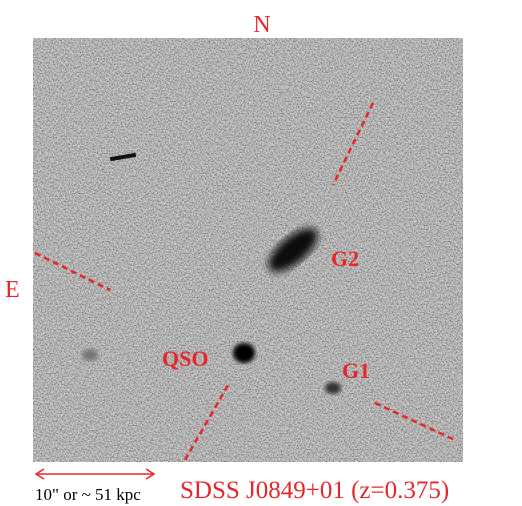 This screenshot has height=506, width=522. Describe the element at coordinates (244, 353) in the screenshot. I see `qso-source` at that location.